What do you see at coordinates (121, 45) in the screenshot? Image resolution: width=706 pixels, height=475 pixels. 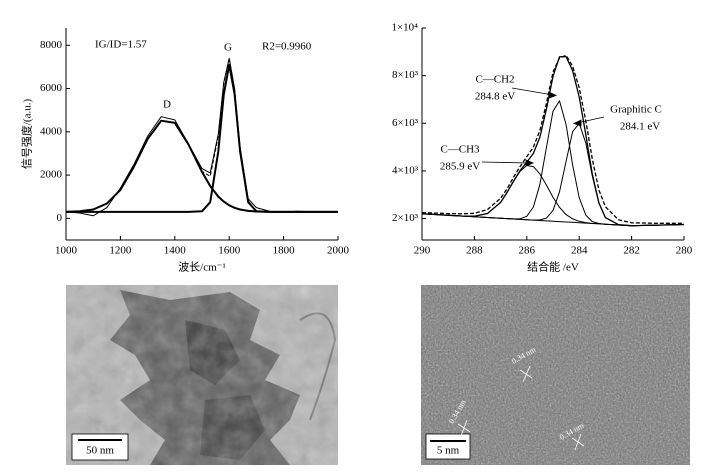 I see `annotation: IG/ID=1.57` at bounding box center [121, 45].